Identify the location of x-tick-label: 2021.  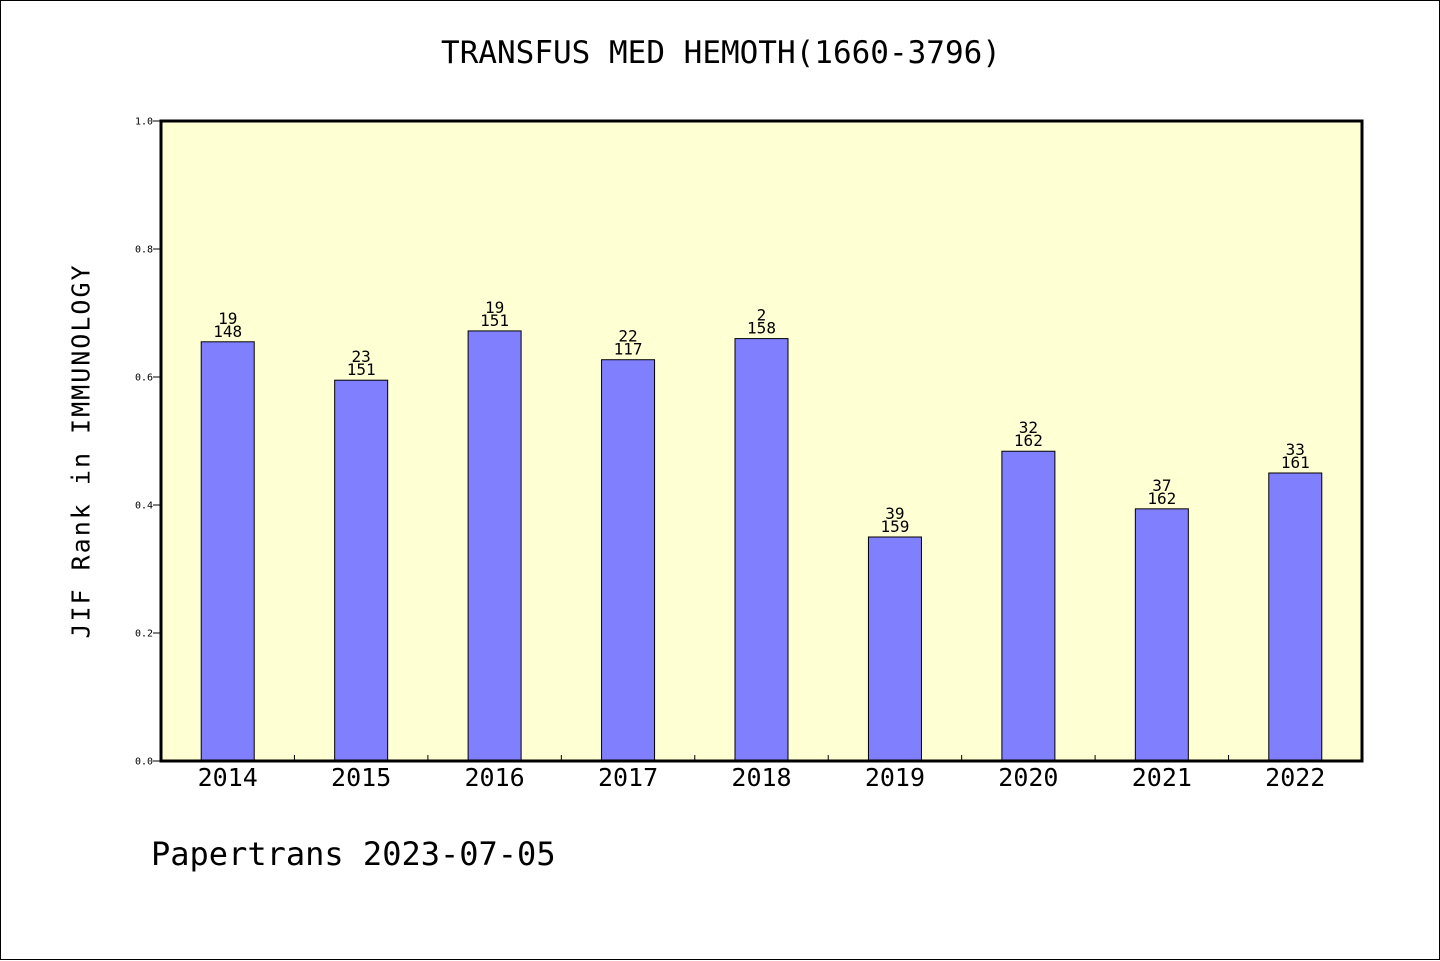
(1162, 777).